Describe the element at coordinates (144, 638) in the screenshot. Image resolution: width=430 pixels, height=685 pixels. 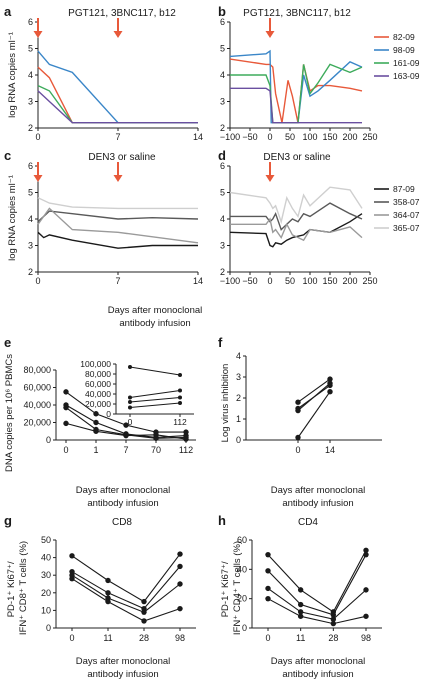
I see `panel-g-xtick-label: 28` at that location.